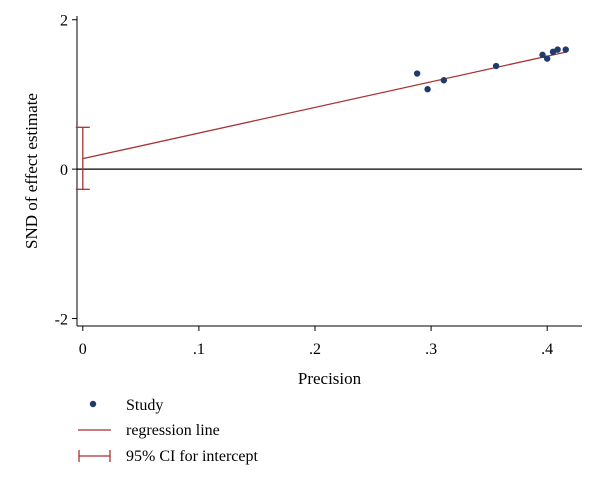 This screenshot has width=600, height=488. What do you see at coordinates (31, 171) in the screenshot?
I see `y-axis-title: SND of effect estimate` at bounding box center [31, 171].